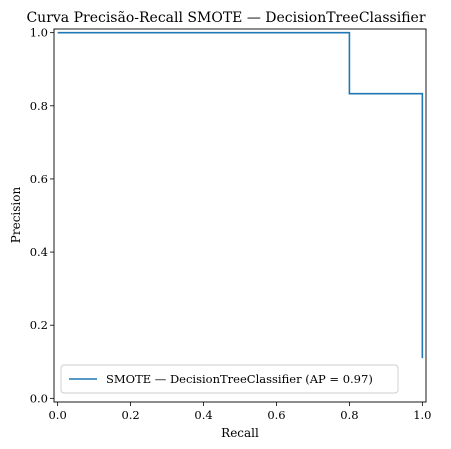  I want to click on y-tick-label: 0.4, so click(39, 252).